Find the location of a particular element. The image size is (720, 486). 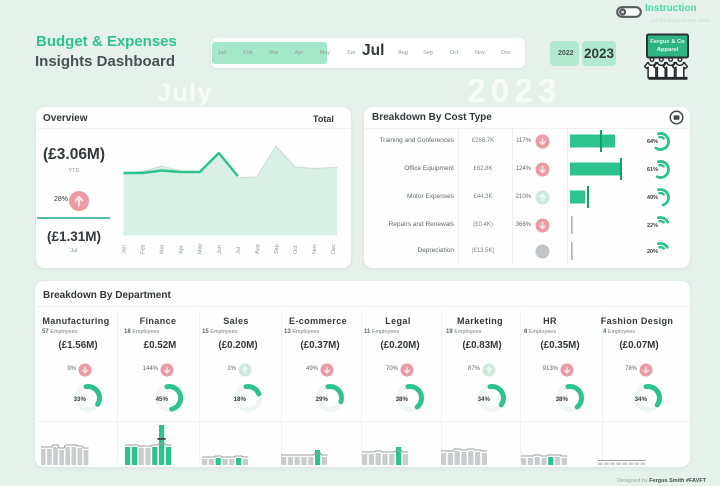

svg-text: Dec is located at coordinates (334, 249).